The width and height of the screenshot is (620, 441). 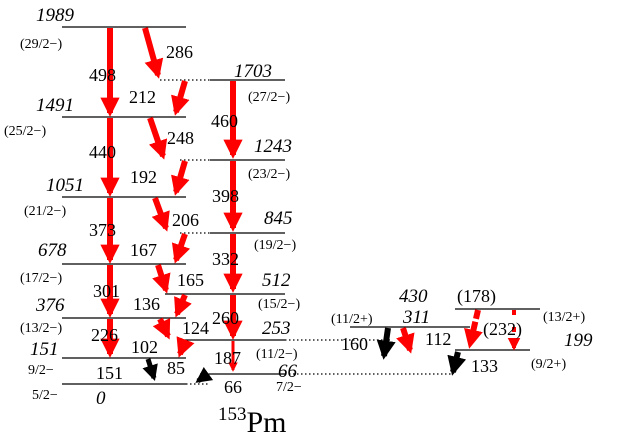 I want to click on transition-energy-label: 192, so click(x=143, y=177).